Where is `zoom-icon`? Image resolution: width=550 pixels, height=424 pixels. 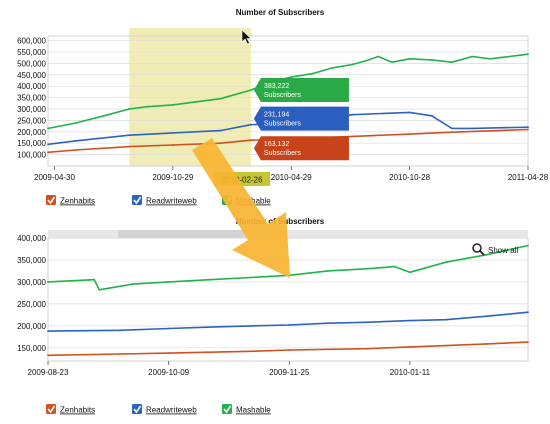 zoom-icon is located at coordinates (478, 249).